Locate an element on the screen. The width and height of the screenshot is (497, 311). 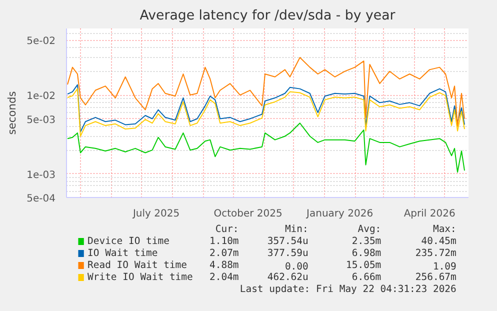
text: 40.45m is located at coordinates (439, 241).